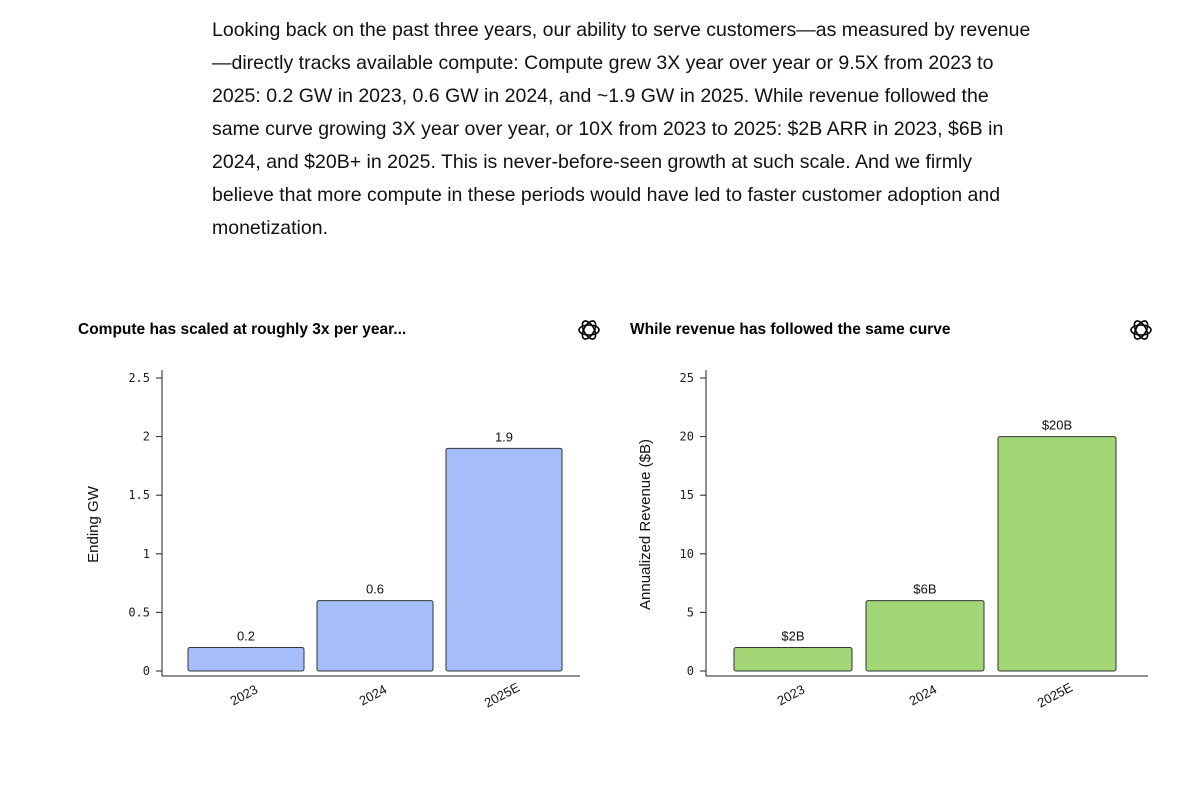  I want to click on data-label: 0.2, so click(246, 636).